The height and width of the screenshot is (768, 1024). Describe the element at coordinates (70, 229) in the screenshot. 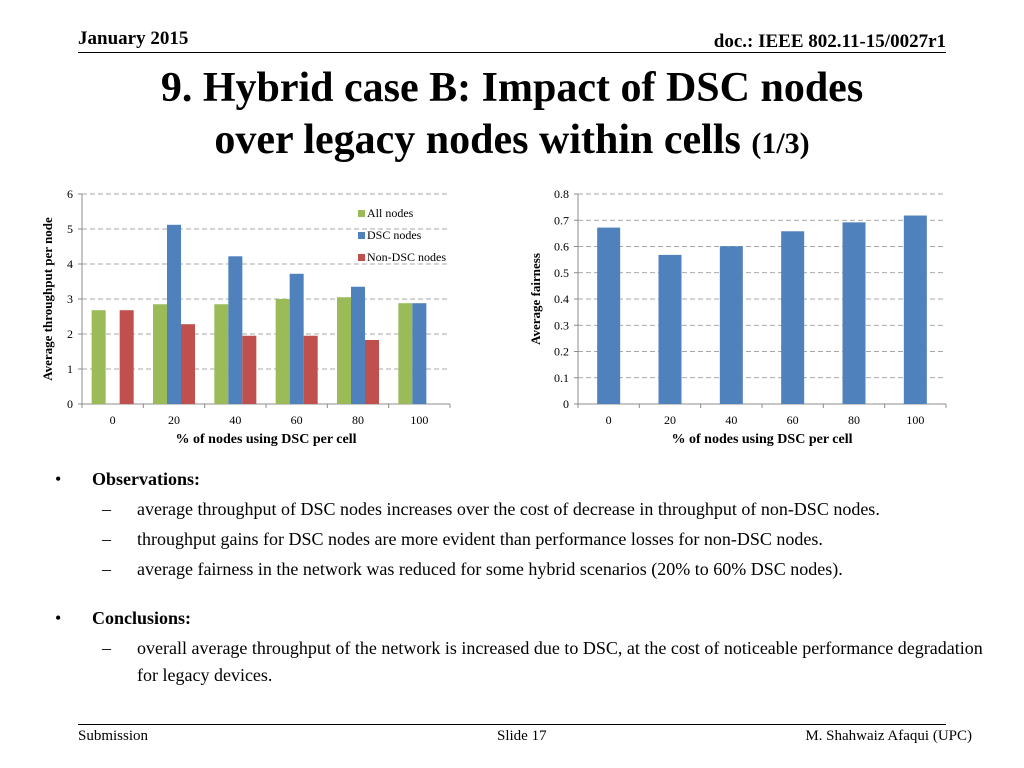

I see `y-tick-label: 5` at that location.